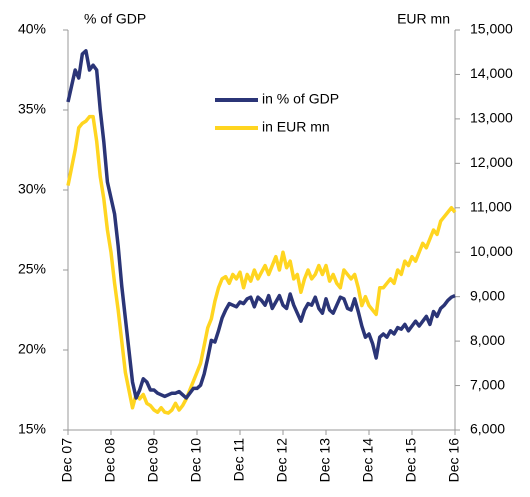  What do you see at coordinates (282, 460) in the screenshot?
I see `x-tick-label: Dec 12` at bounding box center [282, 460].